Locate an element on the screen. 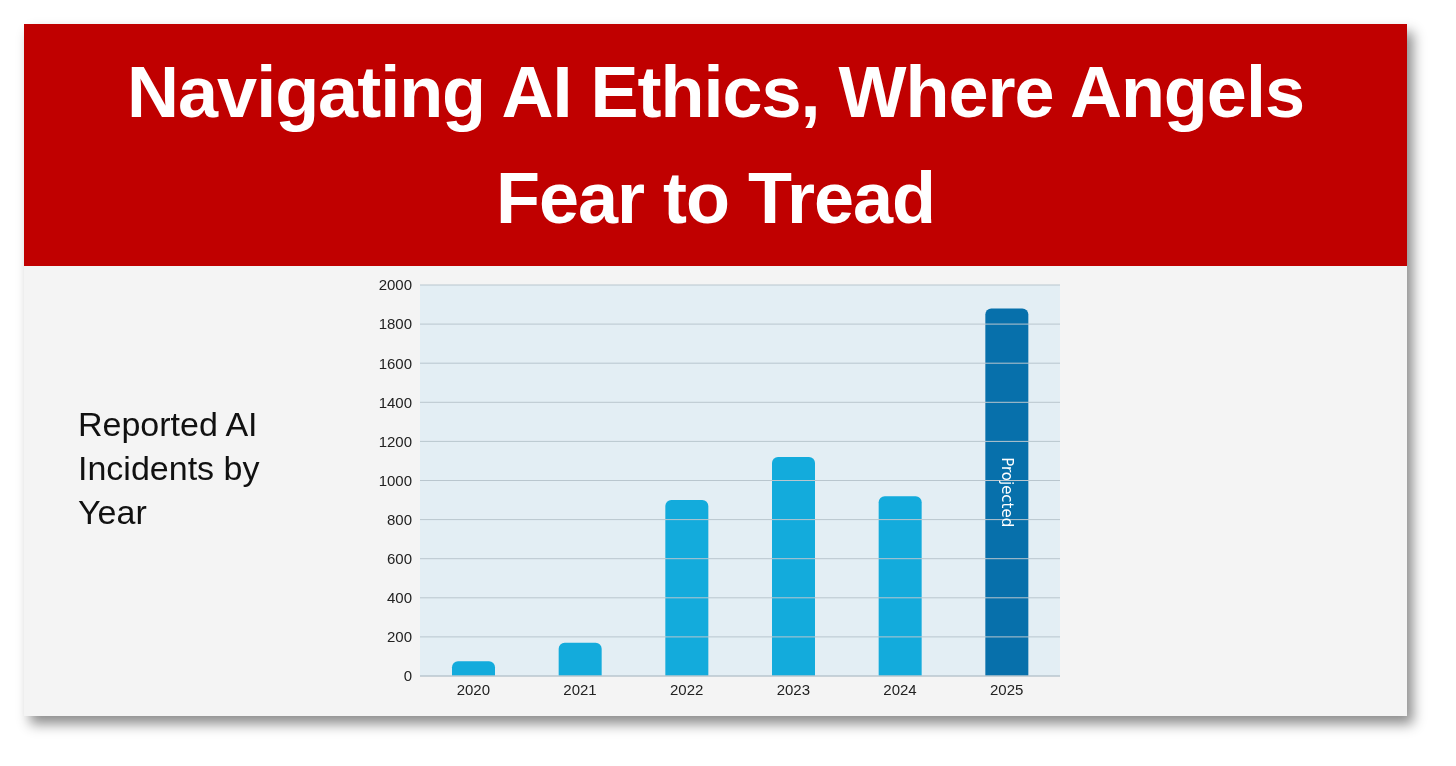  annotation: Projected is located at coordinates (1006, 492).